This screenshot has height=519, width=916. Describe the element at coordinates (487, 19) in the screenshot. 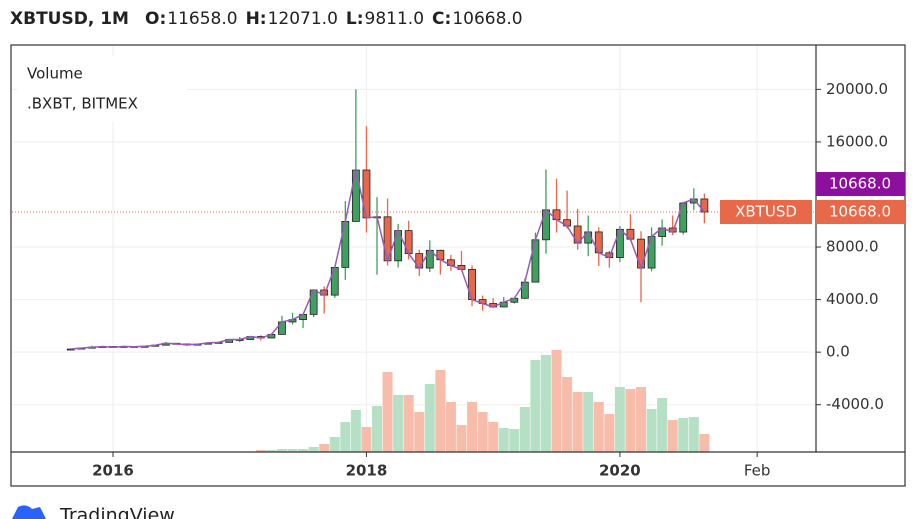

I see `ohlc-value: 10668.0` at that location.